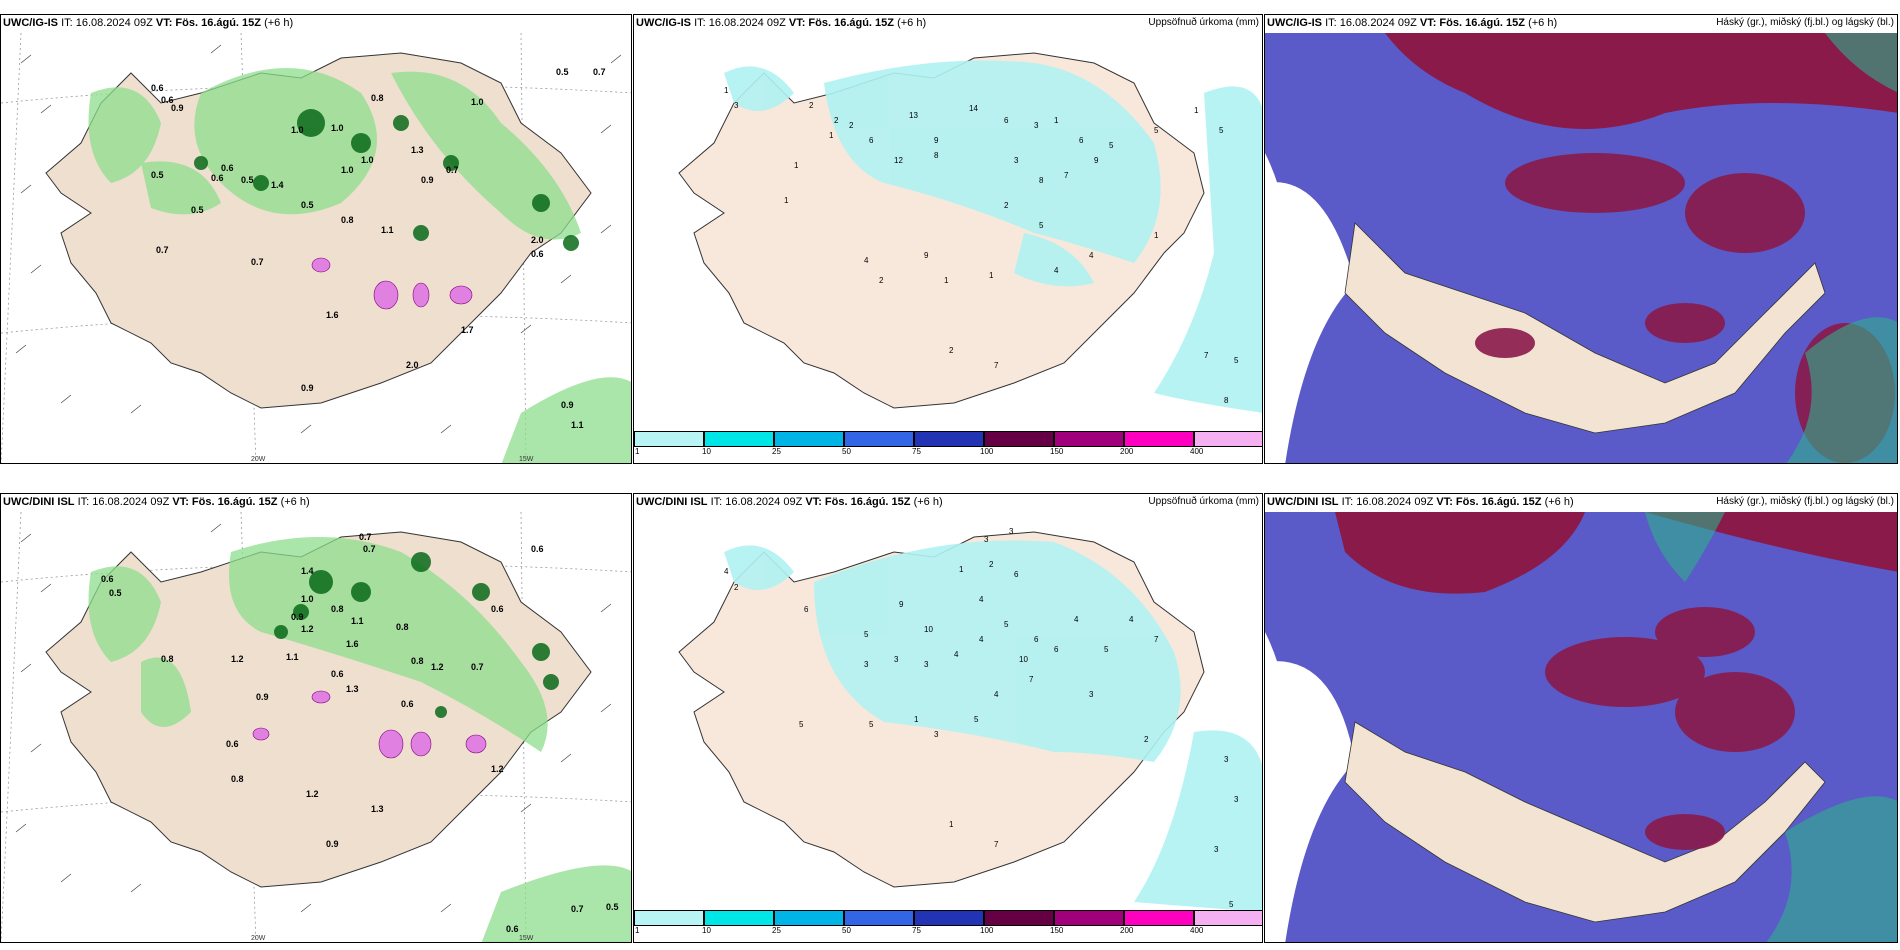  Describe the element at coordinates (417, 150) in the screenshot. I see `svg-text: 1.3` at that location.